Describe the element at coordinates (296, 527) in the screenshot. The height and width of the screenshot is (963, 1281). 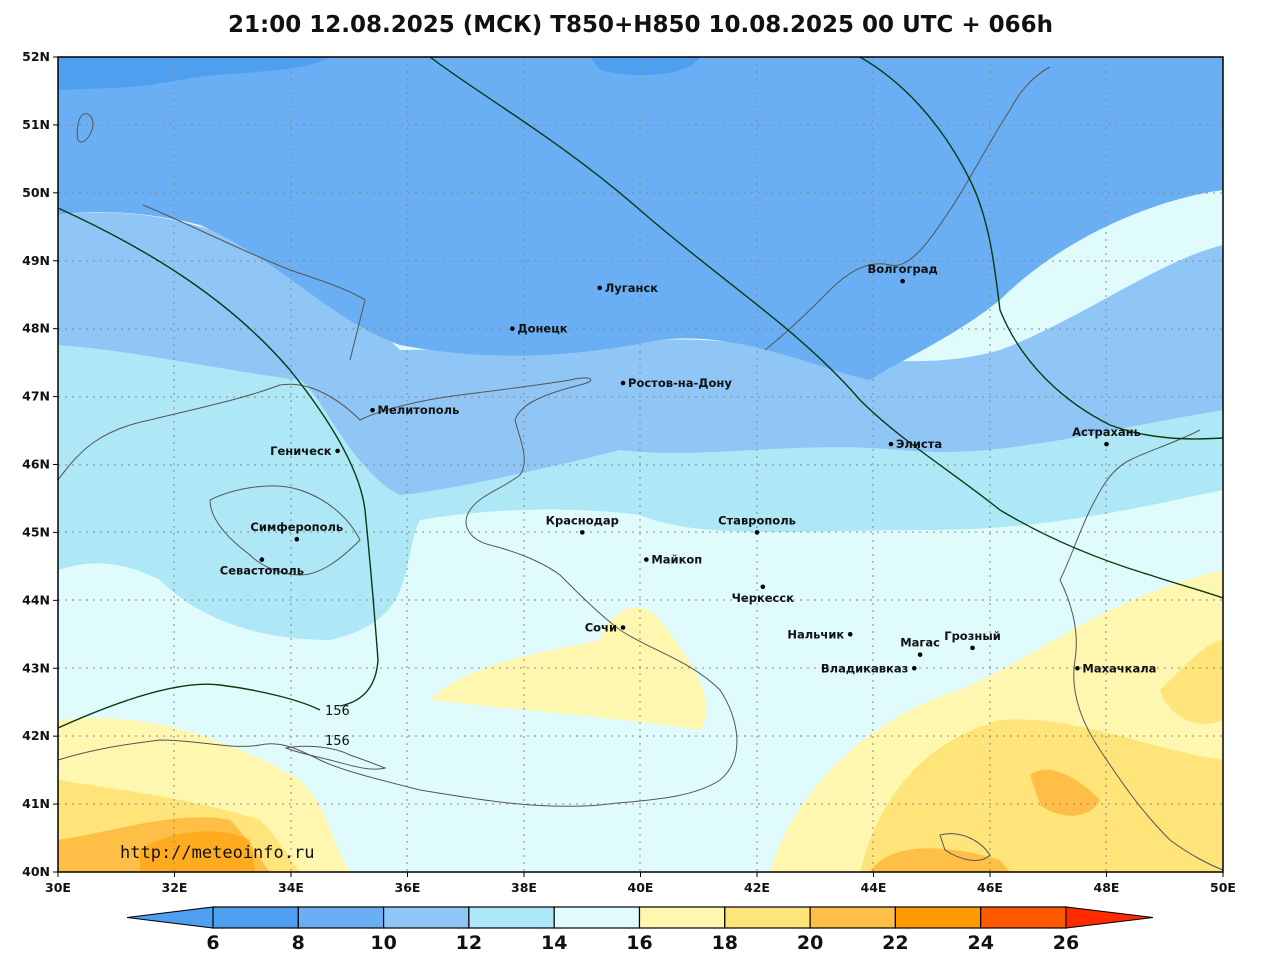
I see `city-label: Симферополь` at that location.